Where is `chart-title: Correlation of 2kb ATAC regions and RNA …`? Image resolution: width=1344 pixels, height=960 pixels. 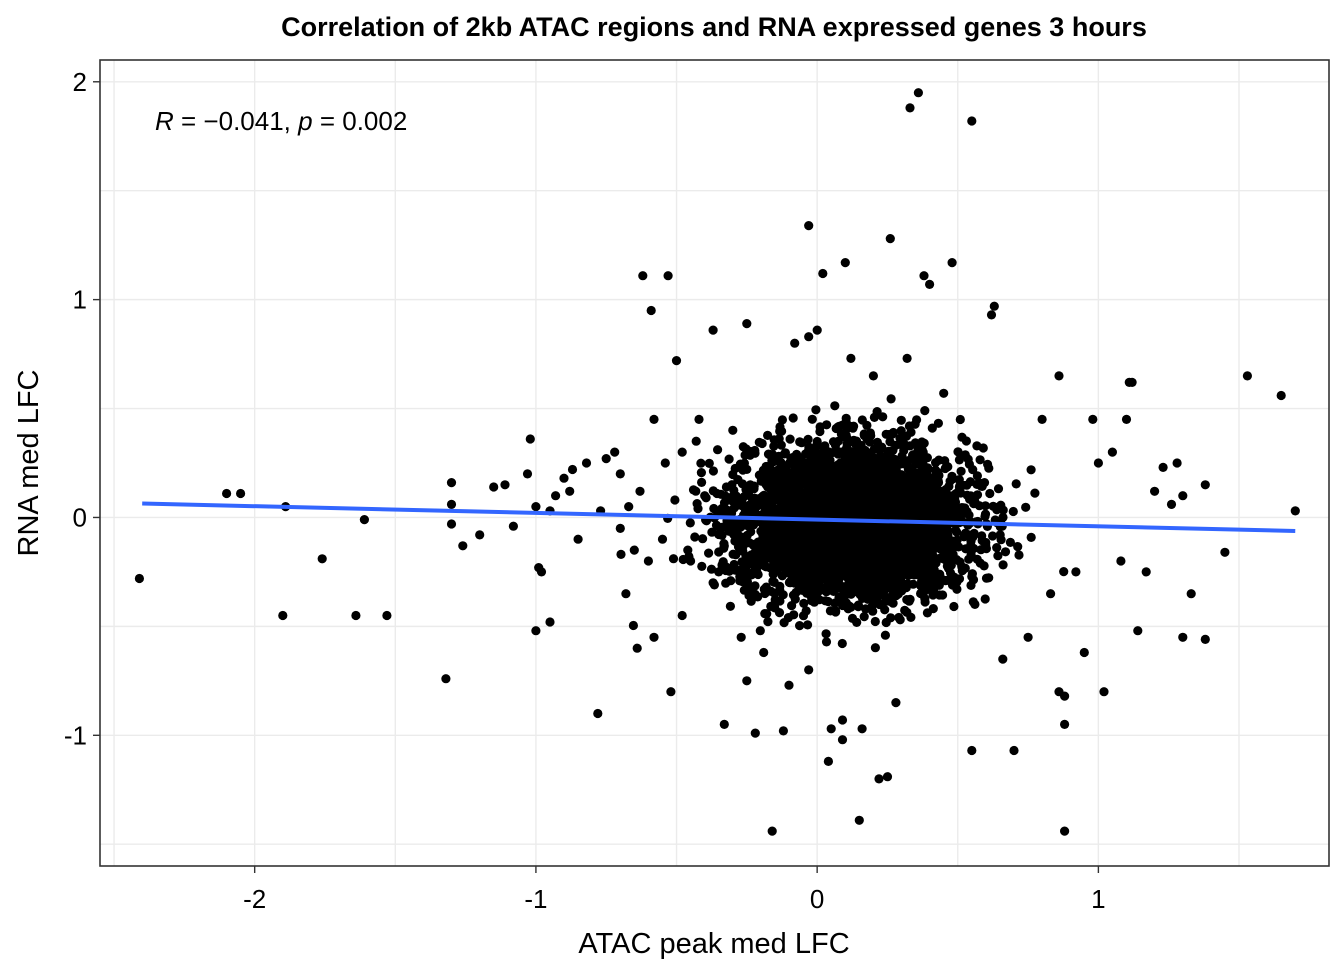 chart-title: Correlation of 2kb ATAC regions and RNA … is located at coordinates (714, 27).